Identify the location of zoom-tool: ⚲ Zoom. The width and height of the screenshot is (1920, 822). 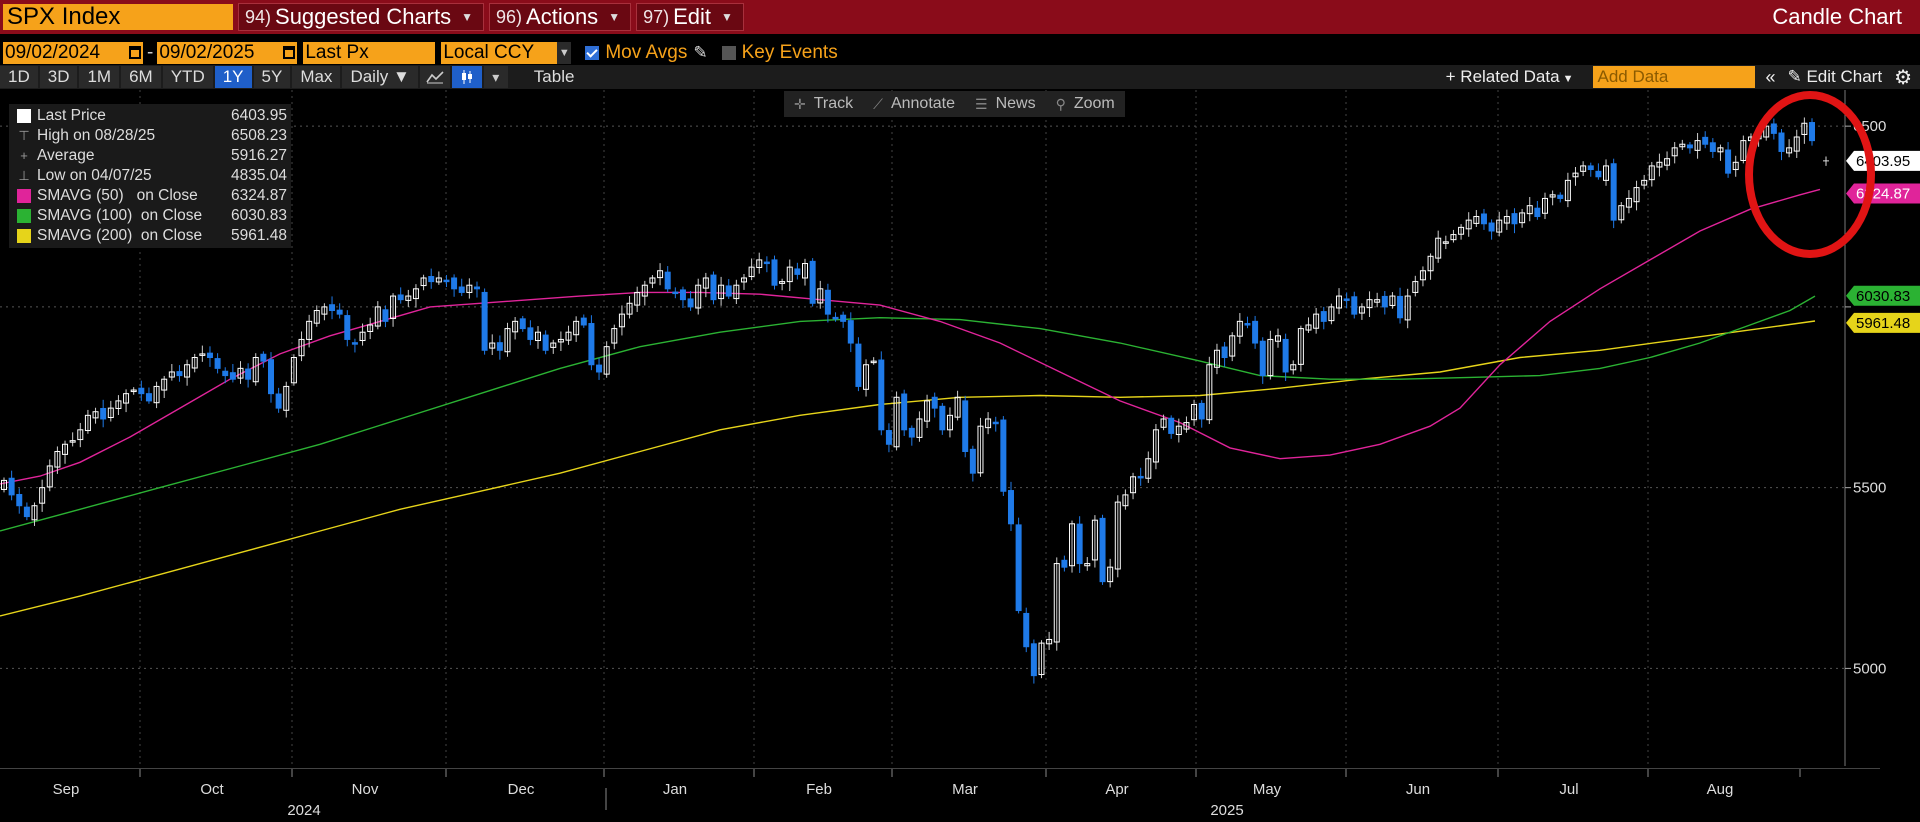
(1085, 104).